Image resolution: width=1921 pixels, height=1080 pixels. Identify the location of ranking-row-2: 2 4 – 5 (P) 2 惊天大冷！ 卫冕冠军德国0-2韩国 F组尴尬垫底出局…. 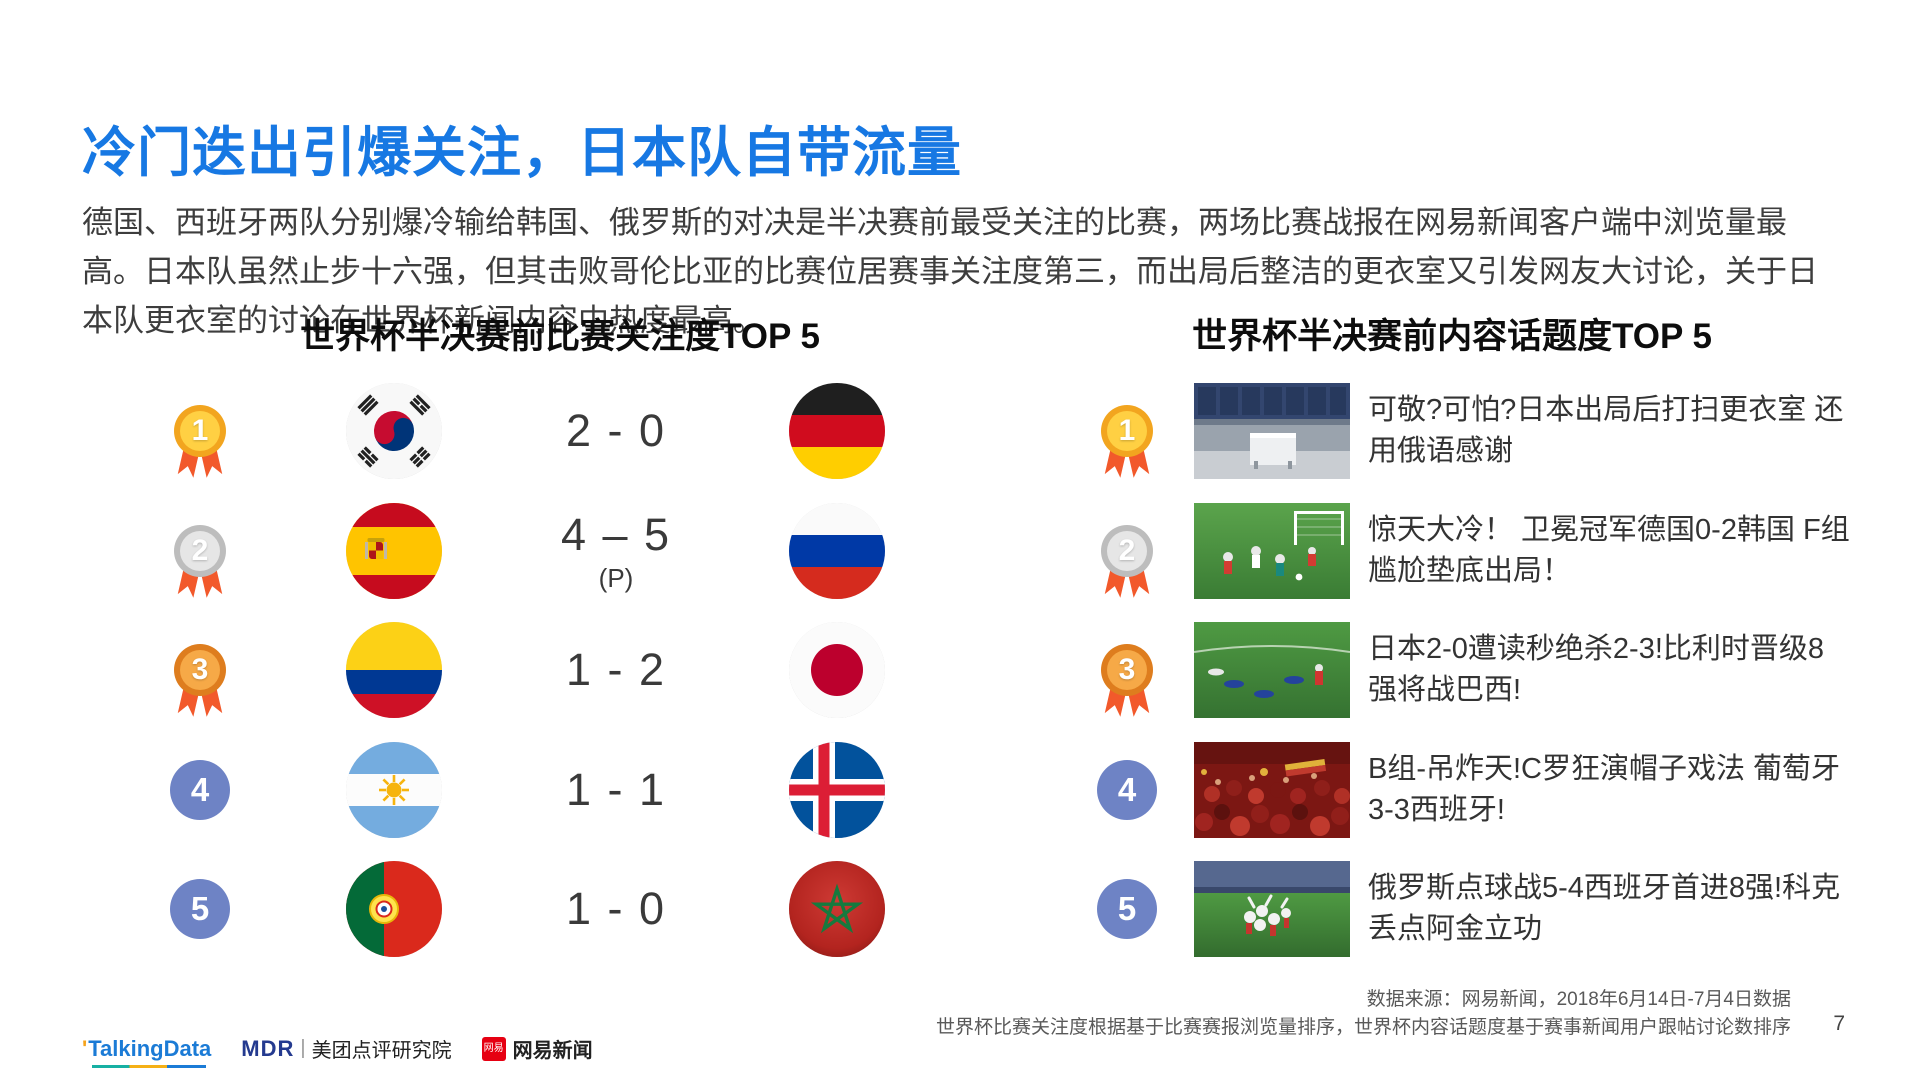
(960, 551).